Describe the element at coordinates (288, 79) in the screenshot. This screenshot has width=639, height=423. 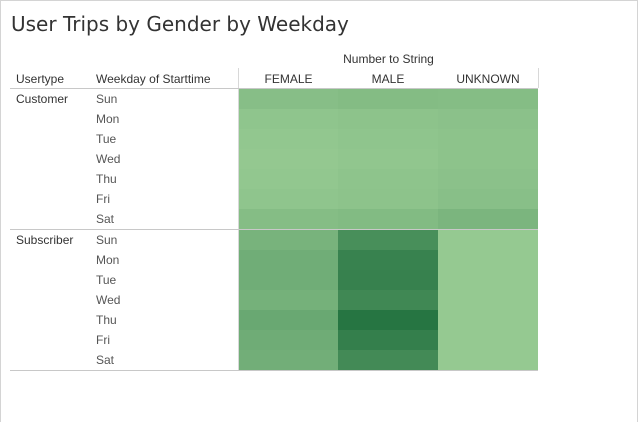
I see `column-header-female: FEMALE` at that location.